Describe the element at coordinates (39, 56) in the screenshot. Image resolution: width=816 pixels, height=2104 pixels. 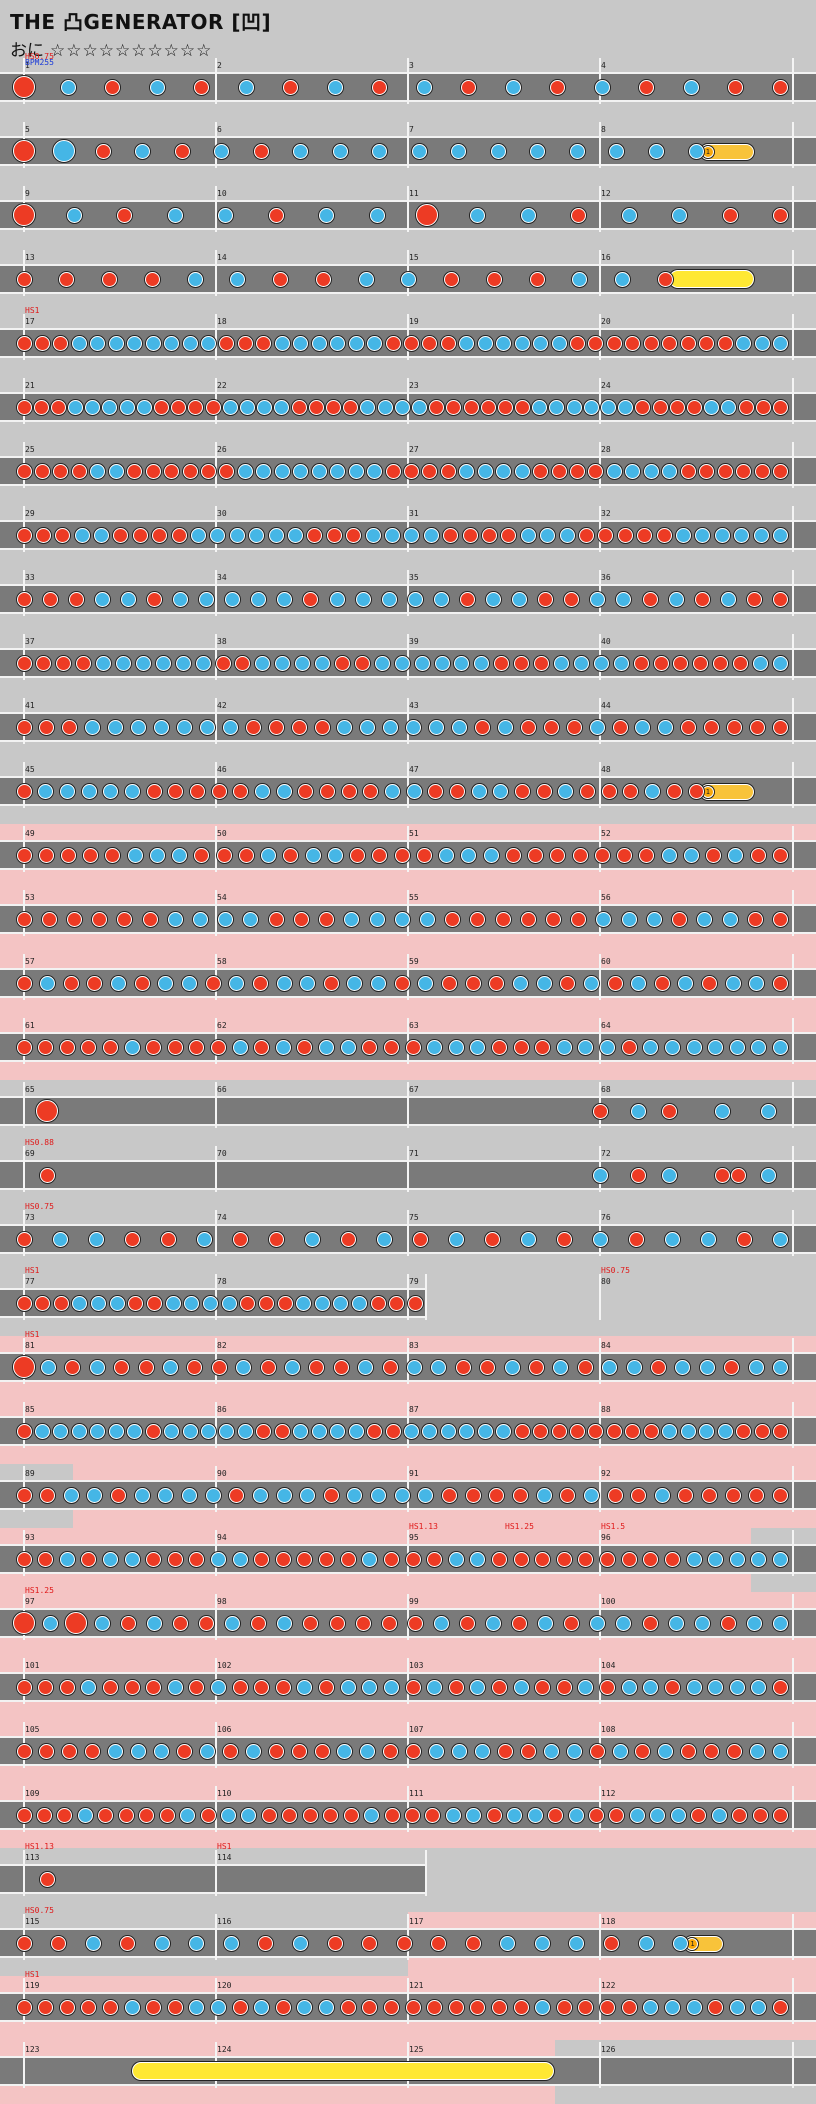
I see `speed-annotation: HSO.75` at that location.